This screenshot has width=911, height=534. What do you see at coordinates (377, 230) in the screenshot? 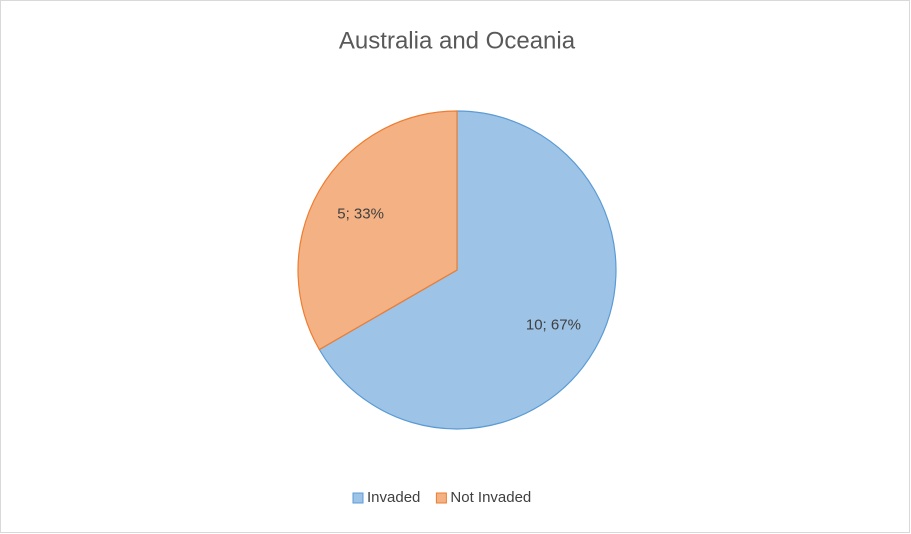
I see `pie-slice` at bounding box center [377, 230].